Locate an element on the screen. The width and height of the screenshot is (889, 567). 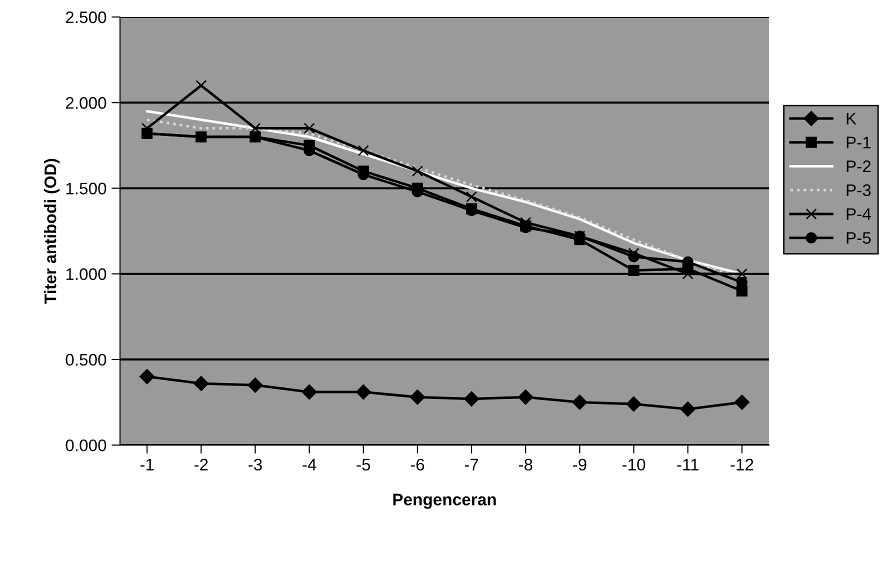
x-tick-label: -12 is located at coordinates (742, 464).